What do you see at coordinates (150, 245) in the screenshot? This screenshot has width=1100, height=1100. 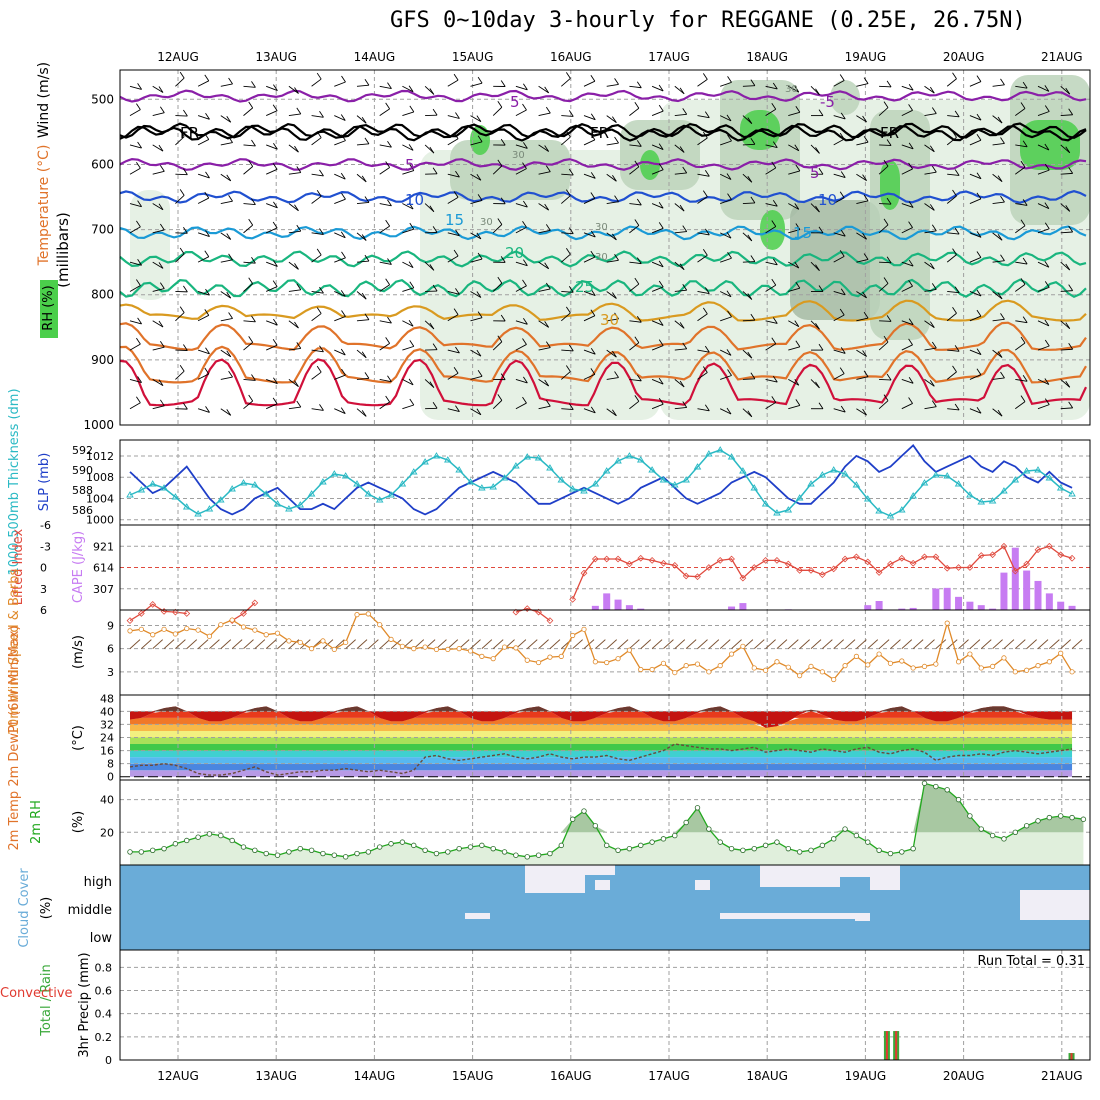 I see `rh-shading` at bounding box center [150, 245].